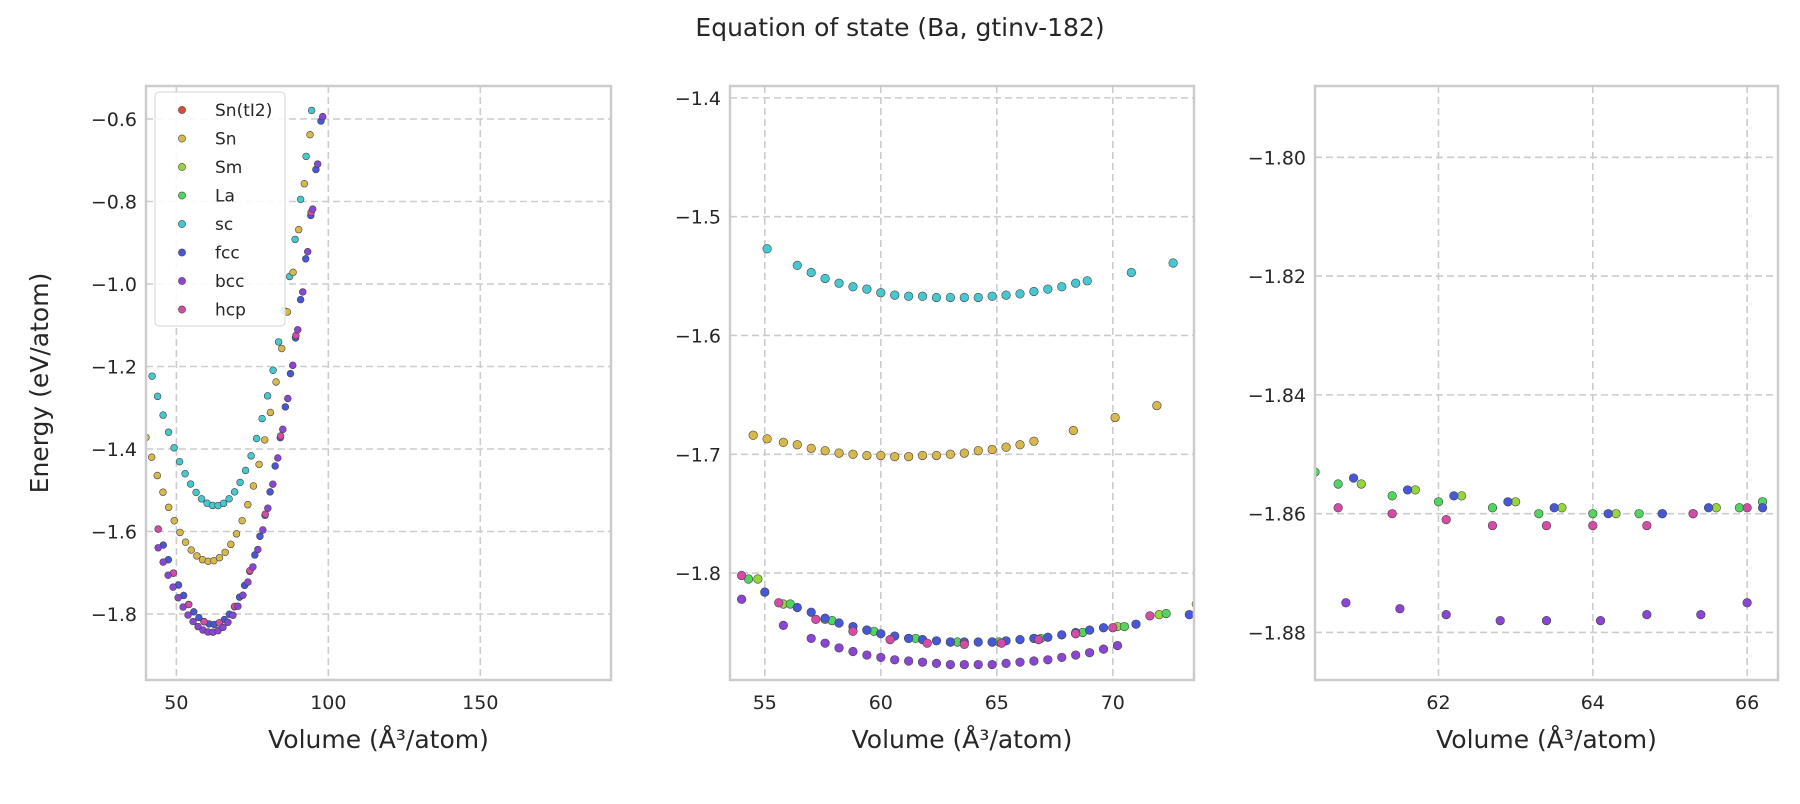  I want to click on legend-label: hcp, so click(230, 311).